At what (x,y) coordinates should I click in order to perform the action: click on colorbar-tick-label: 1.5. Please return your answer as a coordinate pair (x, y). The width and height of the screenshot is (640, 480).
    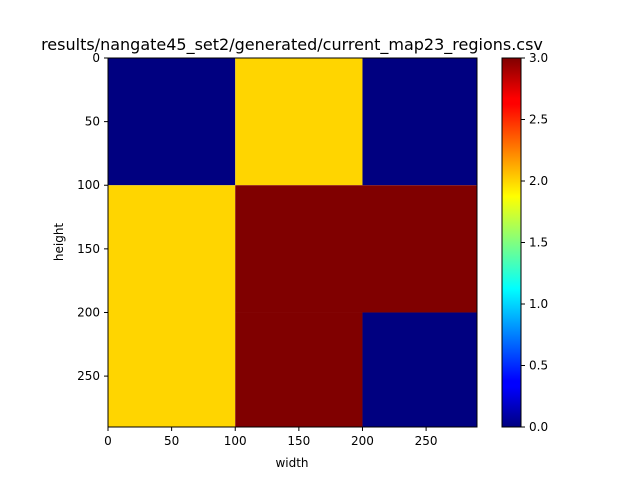
    Looking at the image, I should click on (538, 243).